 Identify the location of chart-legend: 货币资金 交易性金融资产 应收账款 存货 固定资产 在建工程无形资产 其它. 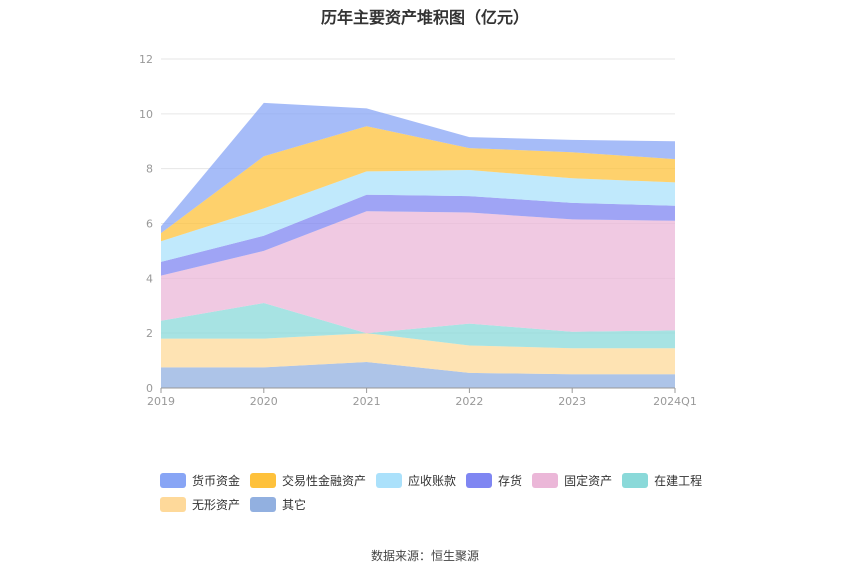
(440, 492).